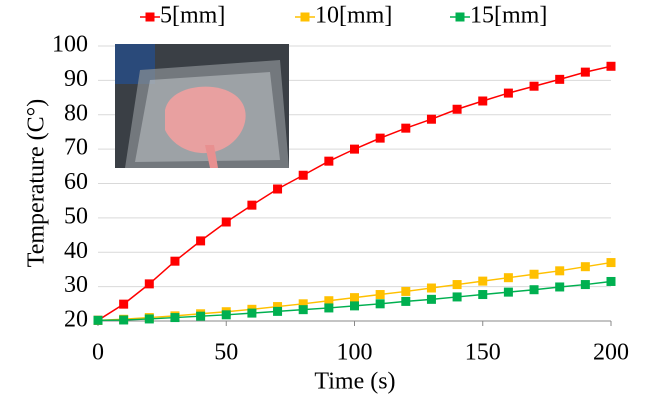 This screenshot has width=647, height=405. Describe the element at coordinates (98, 353) in the screenshot. I see `x-tick-label: 0` at that location.